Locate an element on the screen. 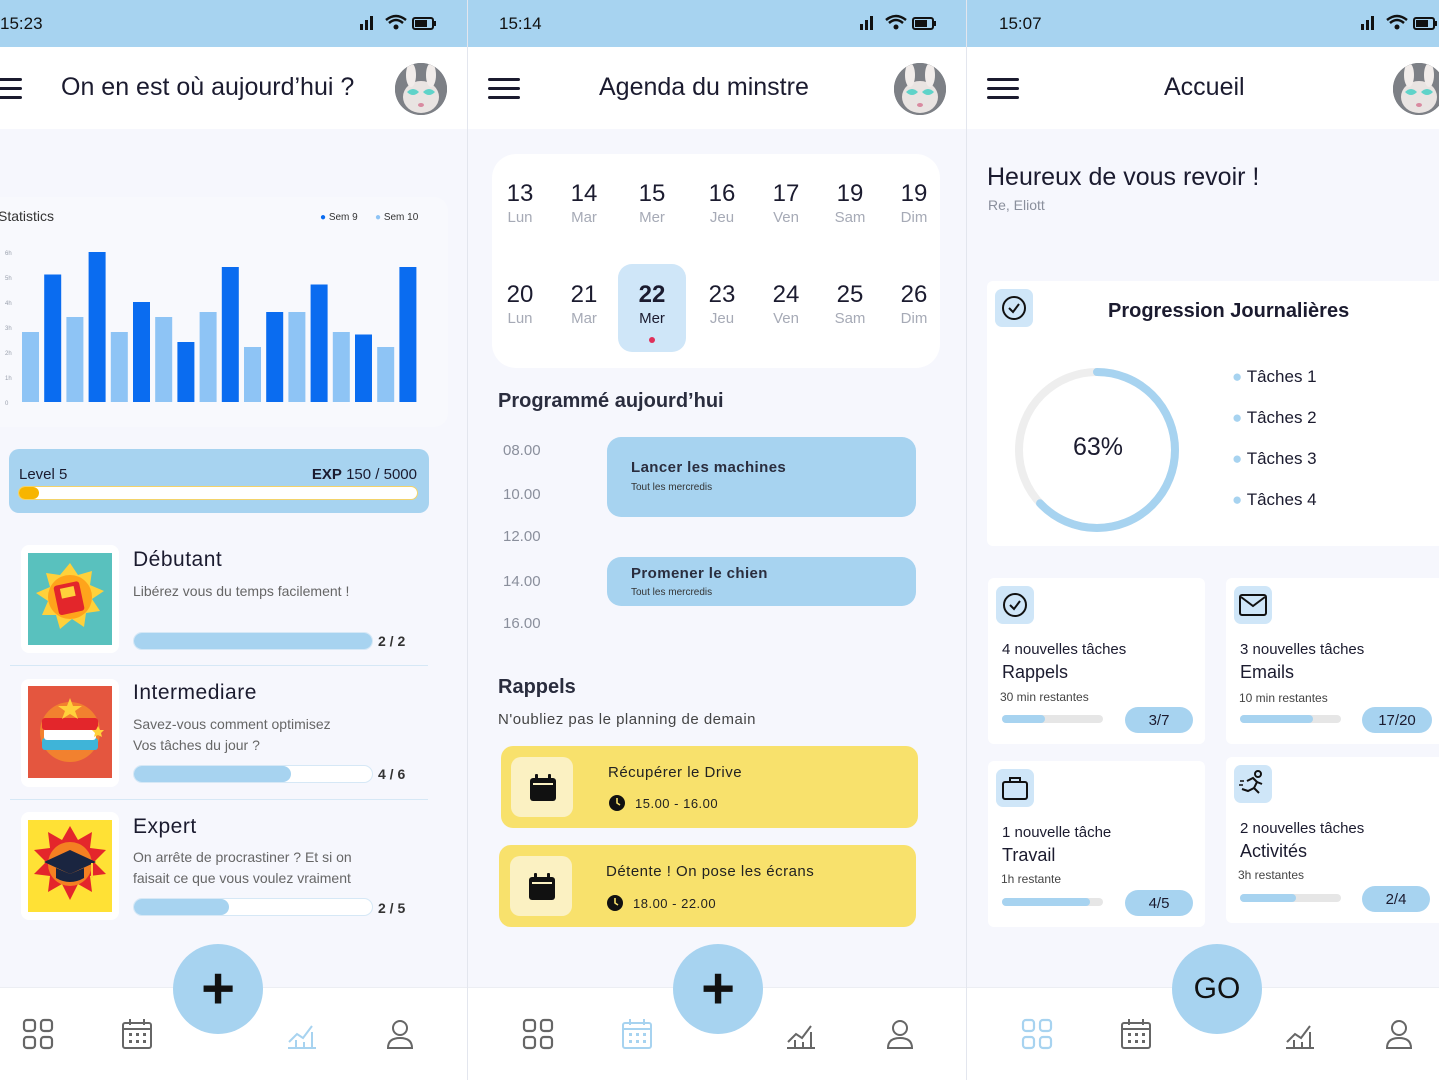 The image size is (1439, 1080). day-number: 23 is located at coordinates (722, 294).